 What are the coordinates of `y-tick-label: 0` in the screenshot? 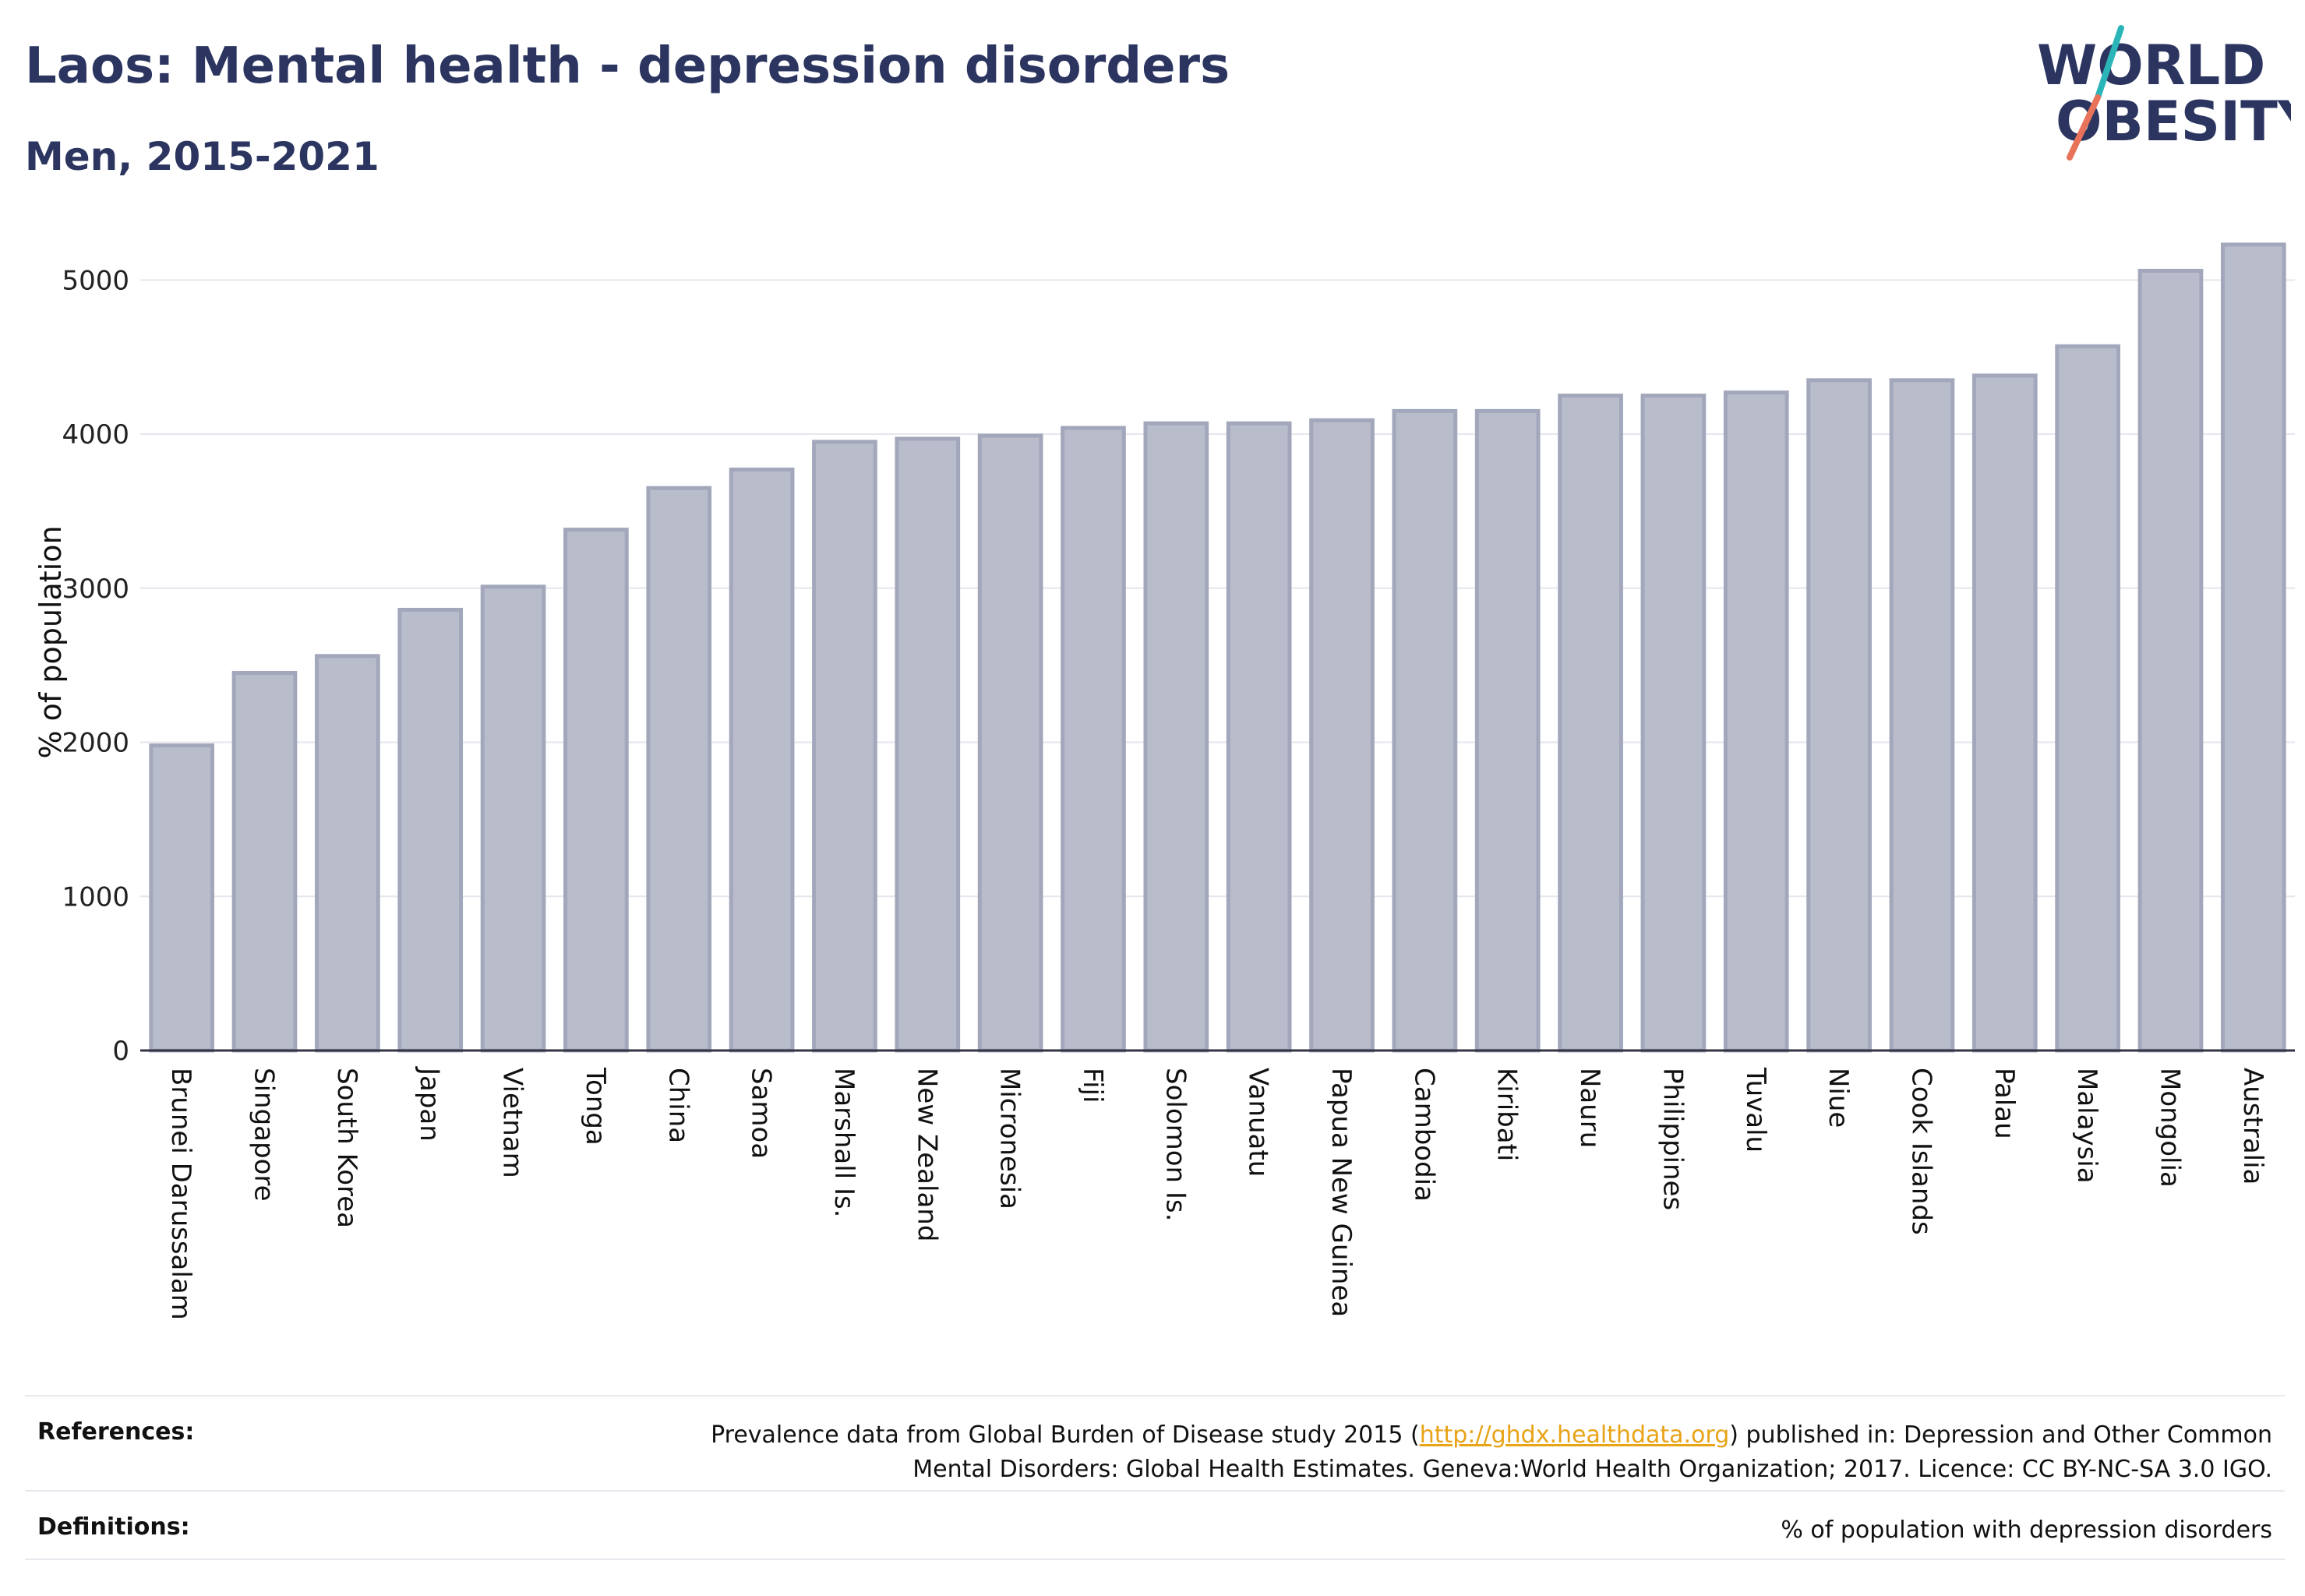 It's located at (121, 1051).